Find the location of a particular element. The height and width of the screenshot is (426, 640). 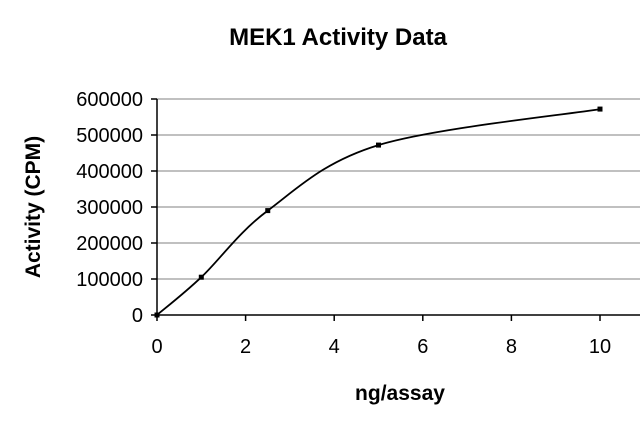

x-tick-label: 0 is located at coordinates (156, 347).